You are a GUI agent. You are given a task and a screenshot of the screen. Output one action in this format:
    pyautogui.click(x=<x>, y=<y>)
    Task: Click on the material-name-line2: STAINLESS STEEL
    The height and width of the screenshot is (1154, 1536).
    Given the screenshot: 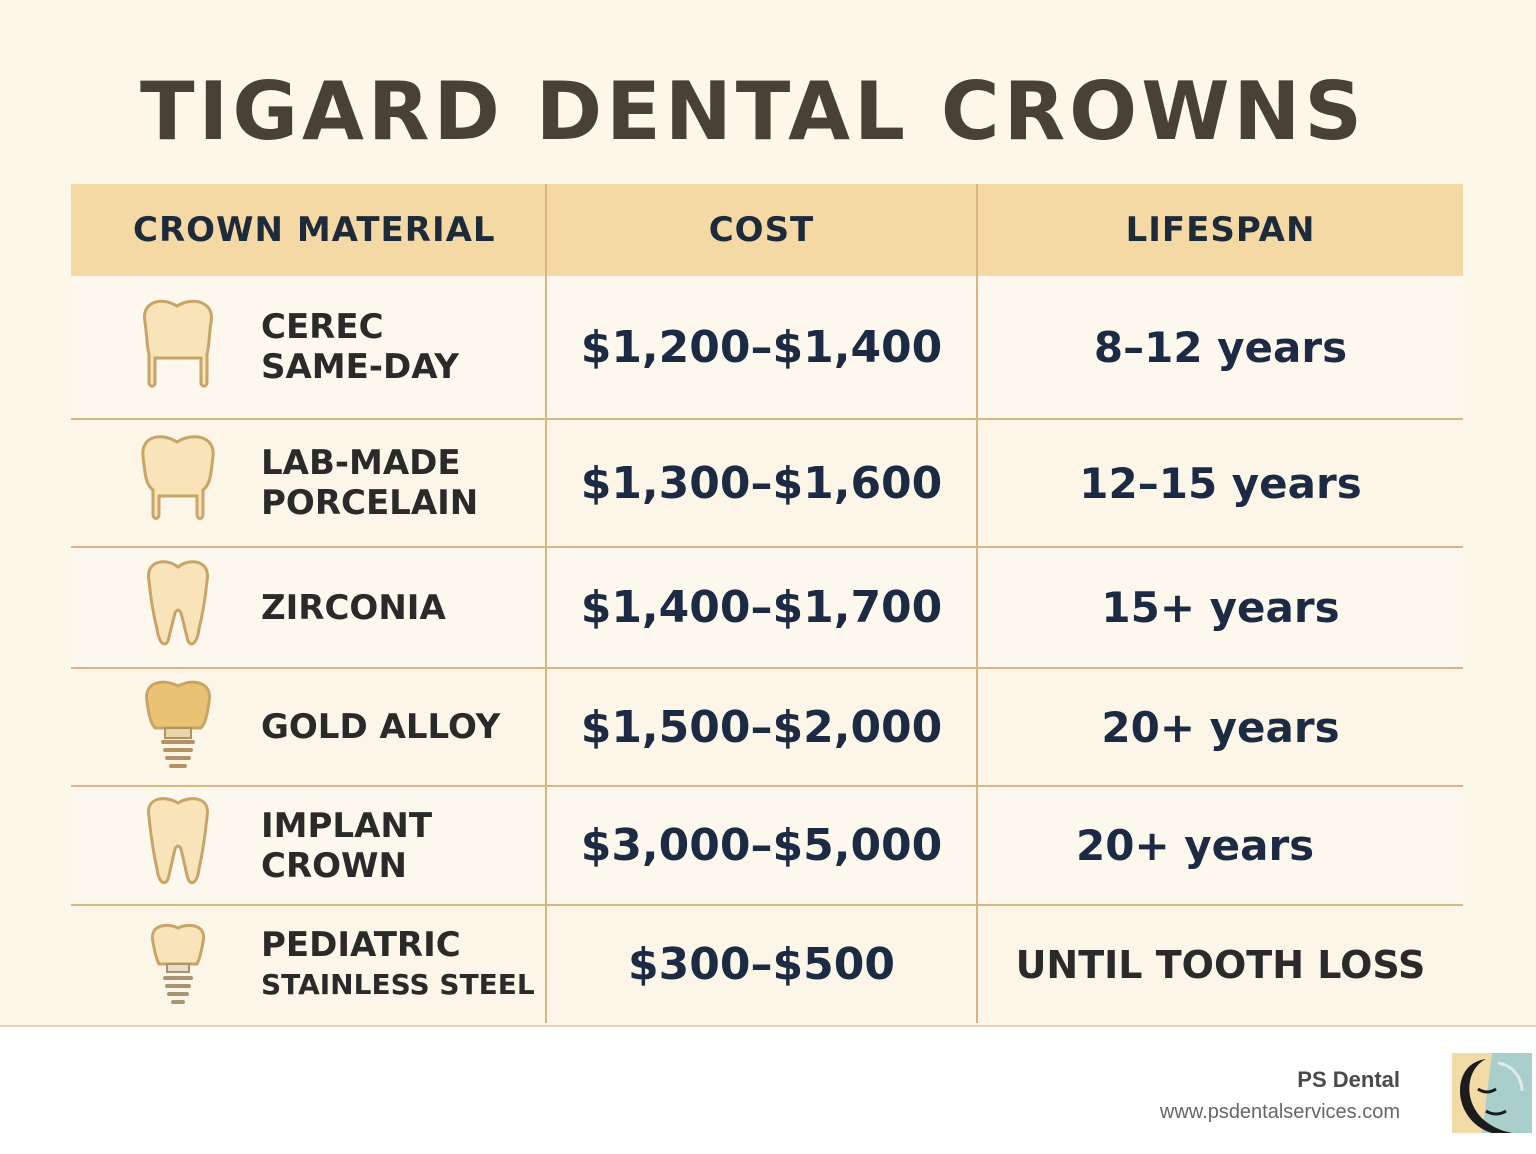 What is the action you would take?
    pyautogui.click(x=398, y=984)
    